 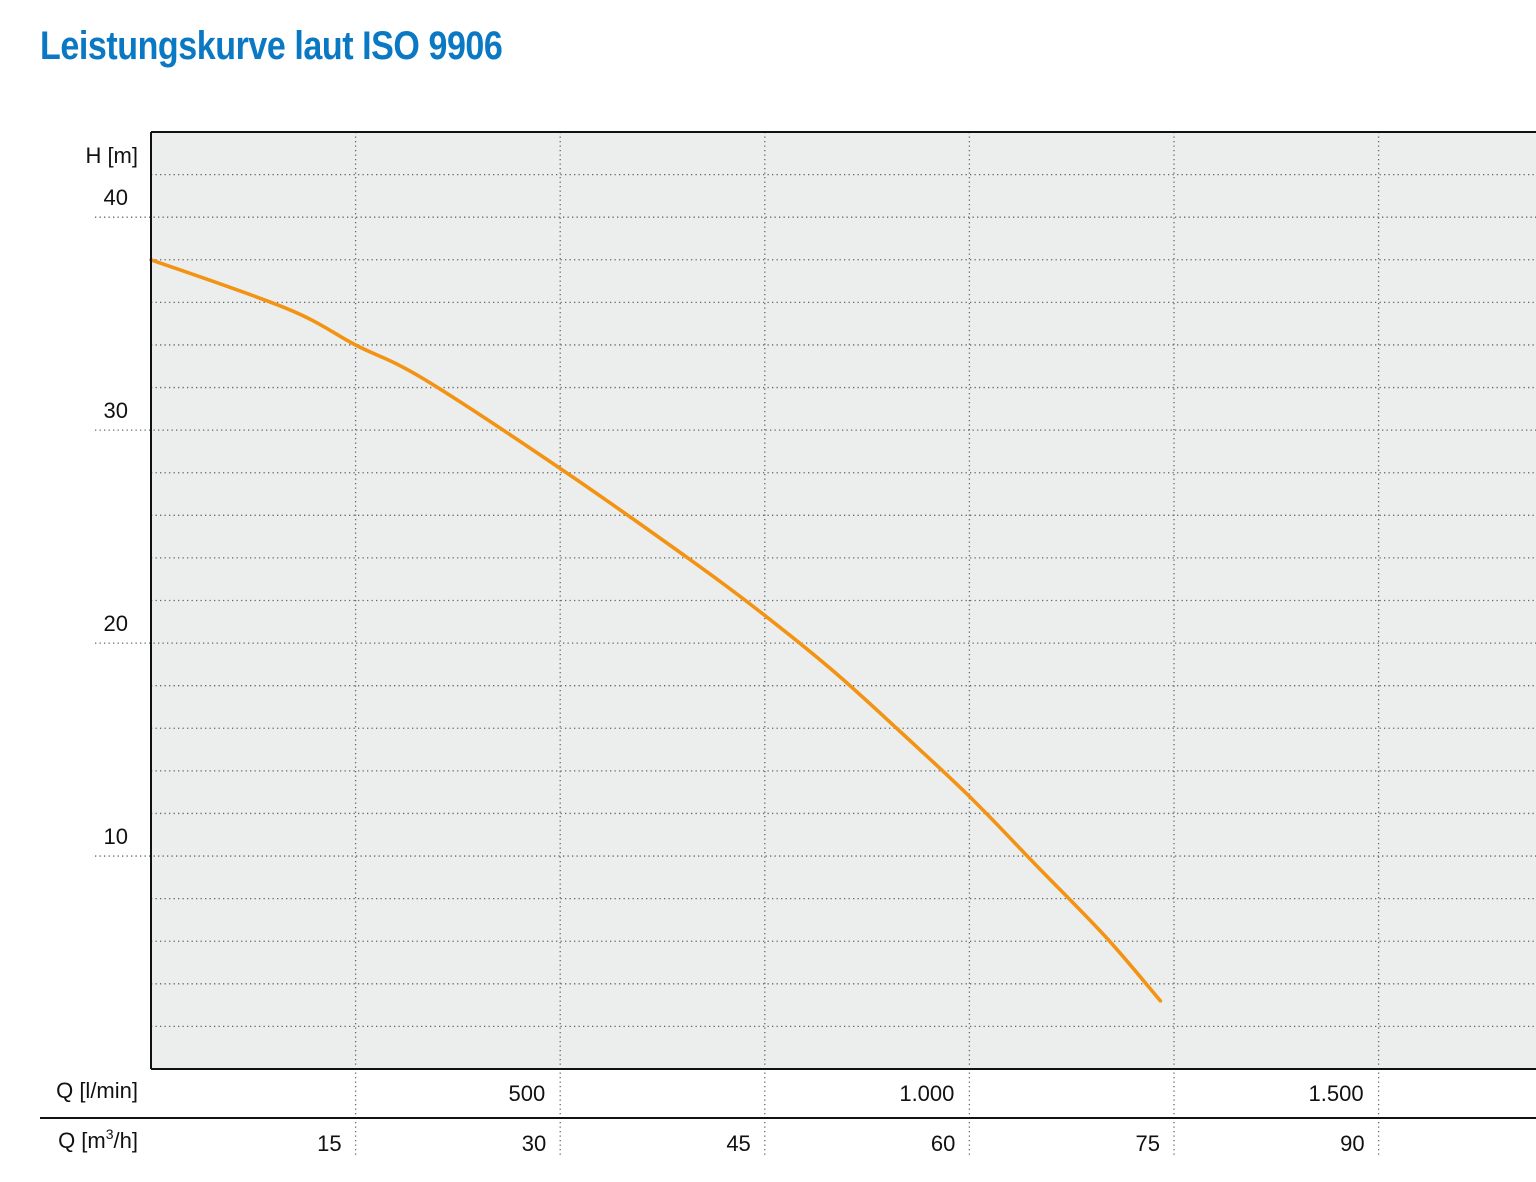 I want to click on x-secondary-tick-label: 500, so click(x=526, y=1093).